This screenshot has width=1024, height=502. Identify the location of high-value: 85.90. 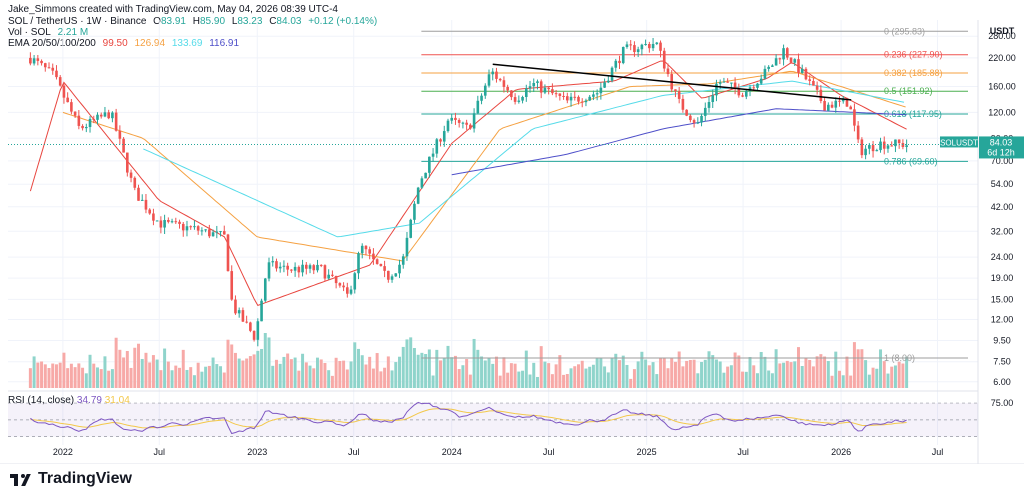
(213, 21).